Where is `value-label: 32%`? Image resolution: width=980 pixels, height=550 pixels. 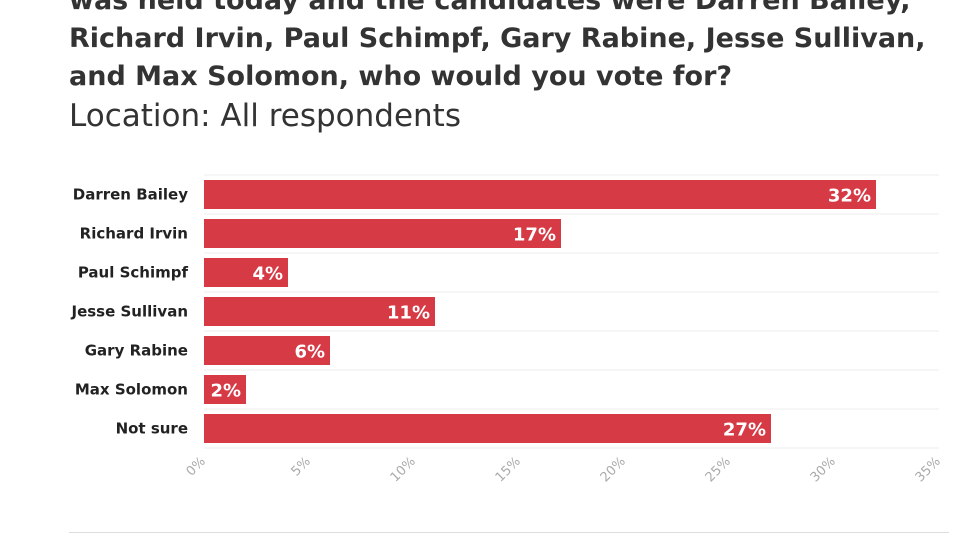
value-label: 32% is located at coordinates (849, 196).